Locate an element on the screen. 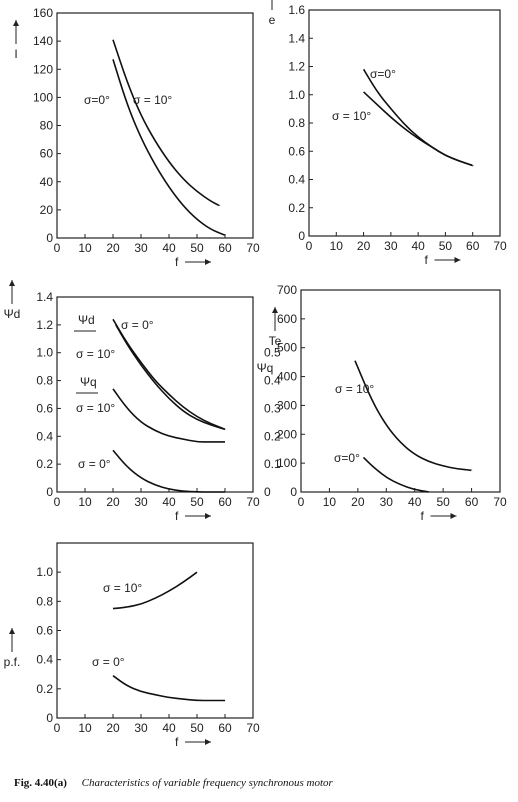 Image resolution: width=518 pixels, height=802 pixels. chart-0-xtick-label: 30 is located at coordinates (141, 248).